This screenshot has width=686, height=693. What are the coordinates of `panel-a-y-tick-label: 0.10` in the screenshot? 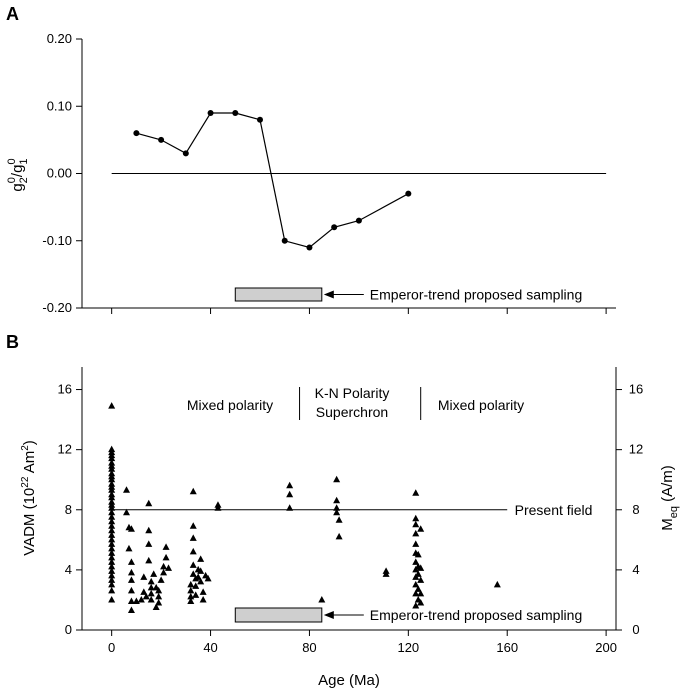 It's located at (59, 105).